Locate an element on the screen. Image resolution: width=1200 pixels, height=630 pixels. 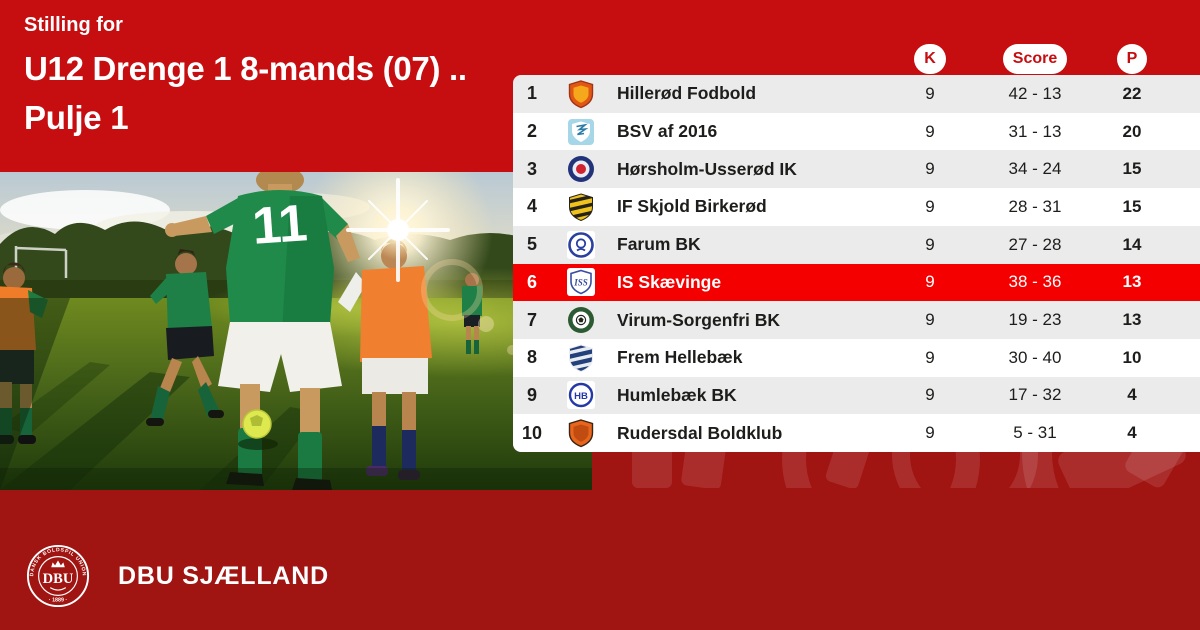
brand-name: DBU SJÆLLAND is located at coordinates (223, 575).